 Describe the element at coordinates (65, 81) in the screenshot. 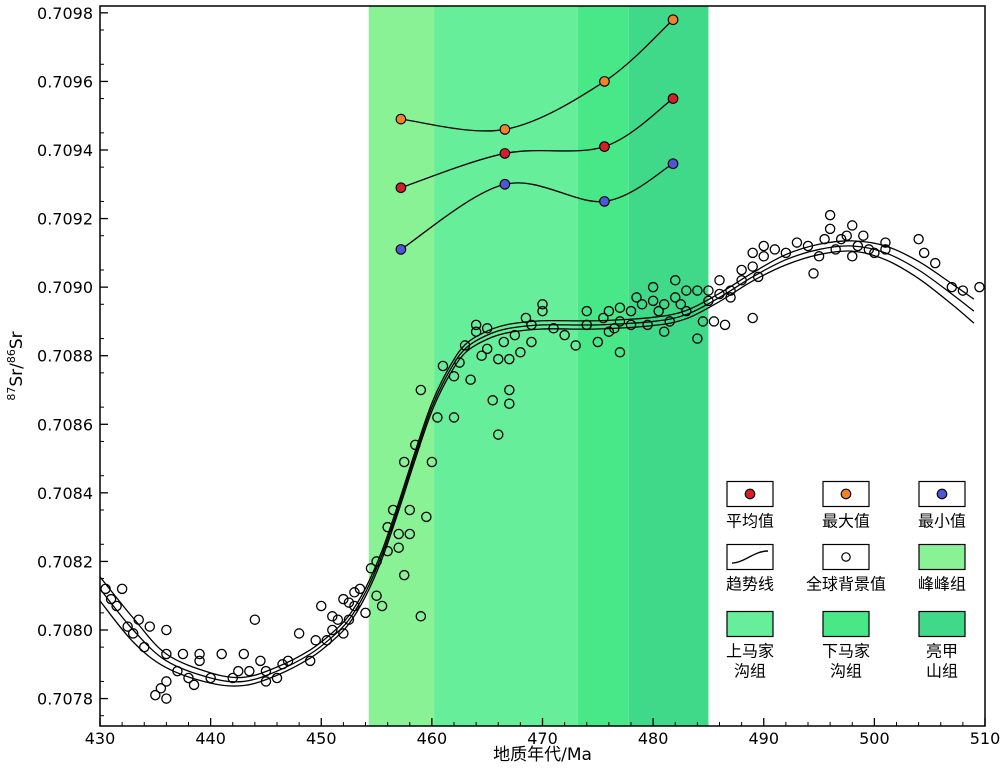

I see `y-tick-label: 0.7096` at that location.